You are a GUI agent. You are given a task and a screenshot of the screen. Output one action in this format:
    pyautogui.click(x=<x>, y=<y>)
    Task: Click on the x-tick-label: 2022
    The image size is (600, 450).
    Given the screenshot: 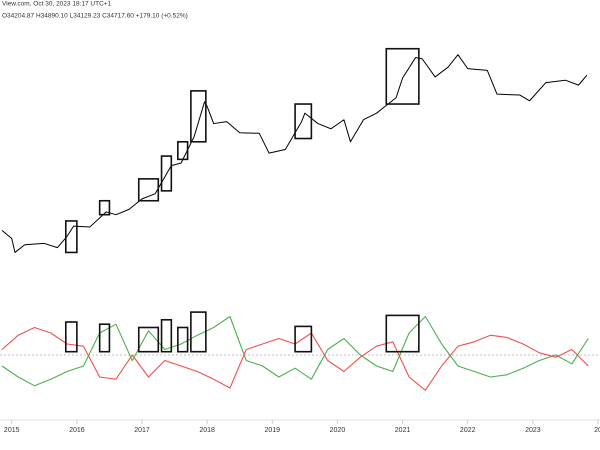 What is the action you would take?
    pyautogui.click(x=468, y=430)
    